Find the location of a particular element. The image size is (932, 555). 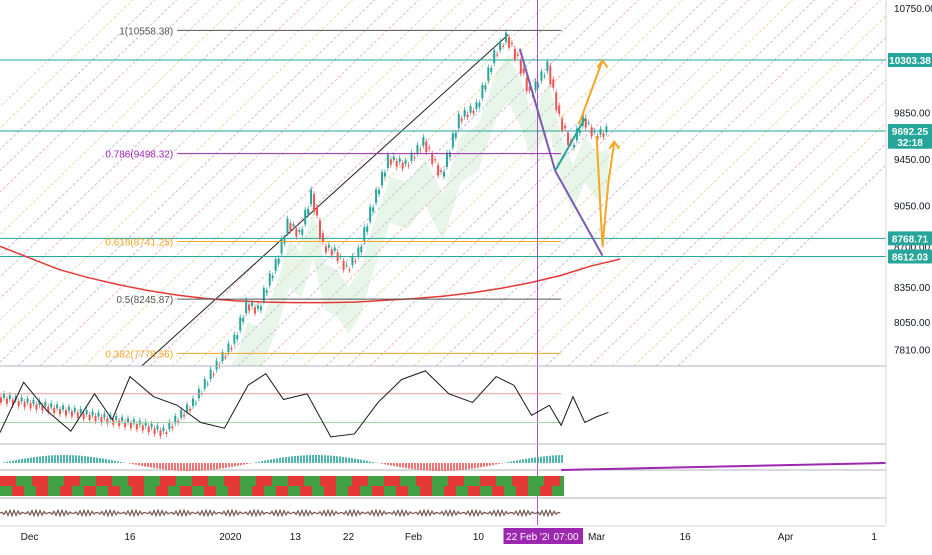

time-tick-label: 16 is located at coordinates (686, 537).